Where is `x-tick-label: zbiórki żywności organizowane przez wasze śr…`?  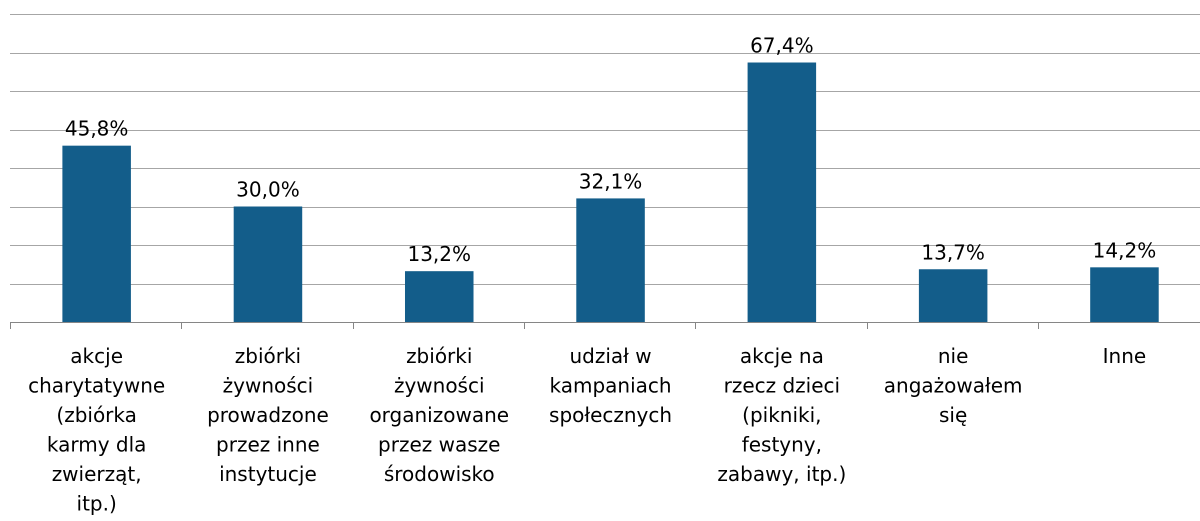 x-tick-label: zbiórki żywności organizowane przez wasze śr… is located at coordinates (439, 415).